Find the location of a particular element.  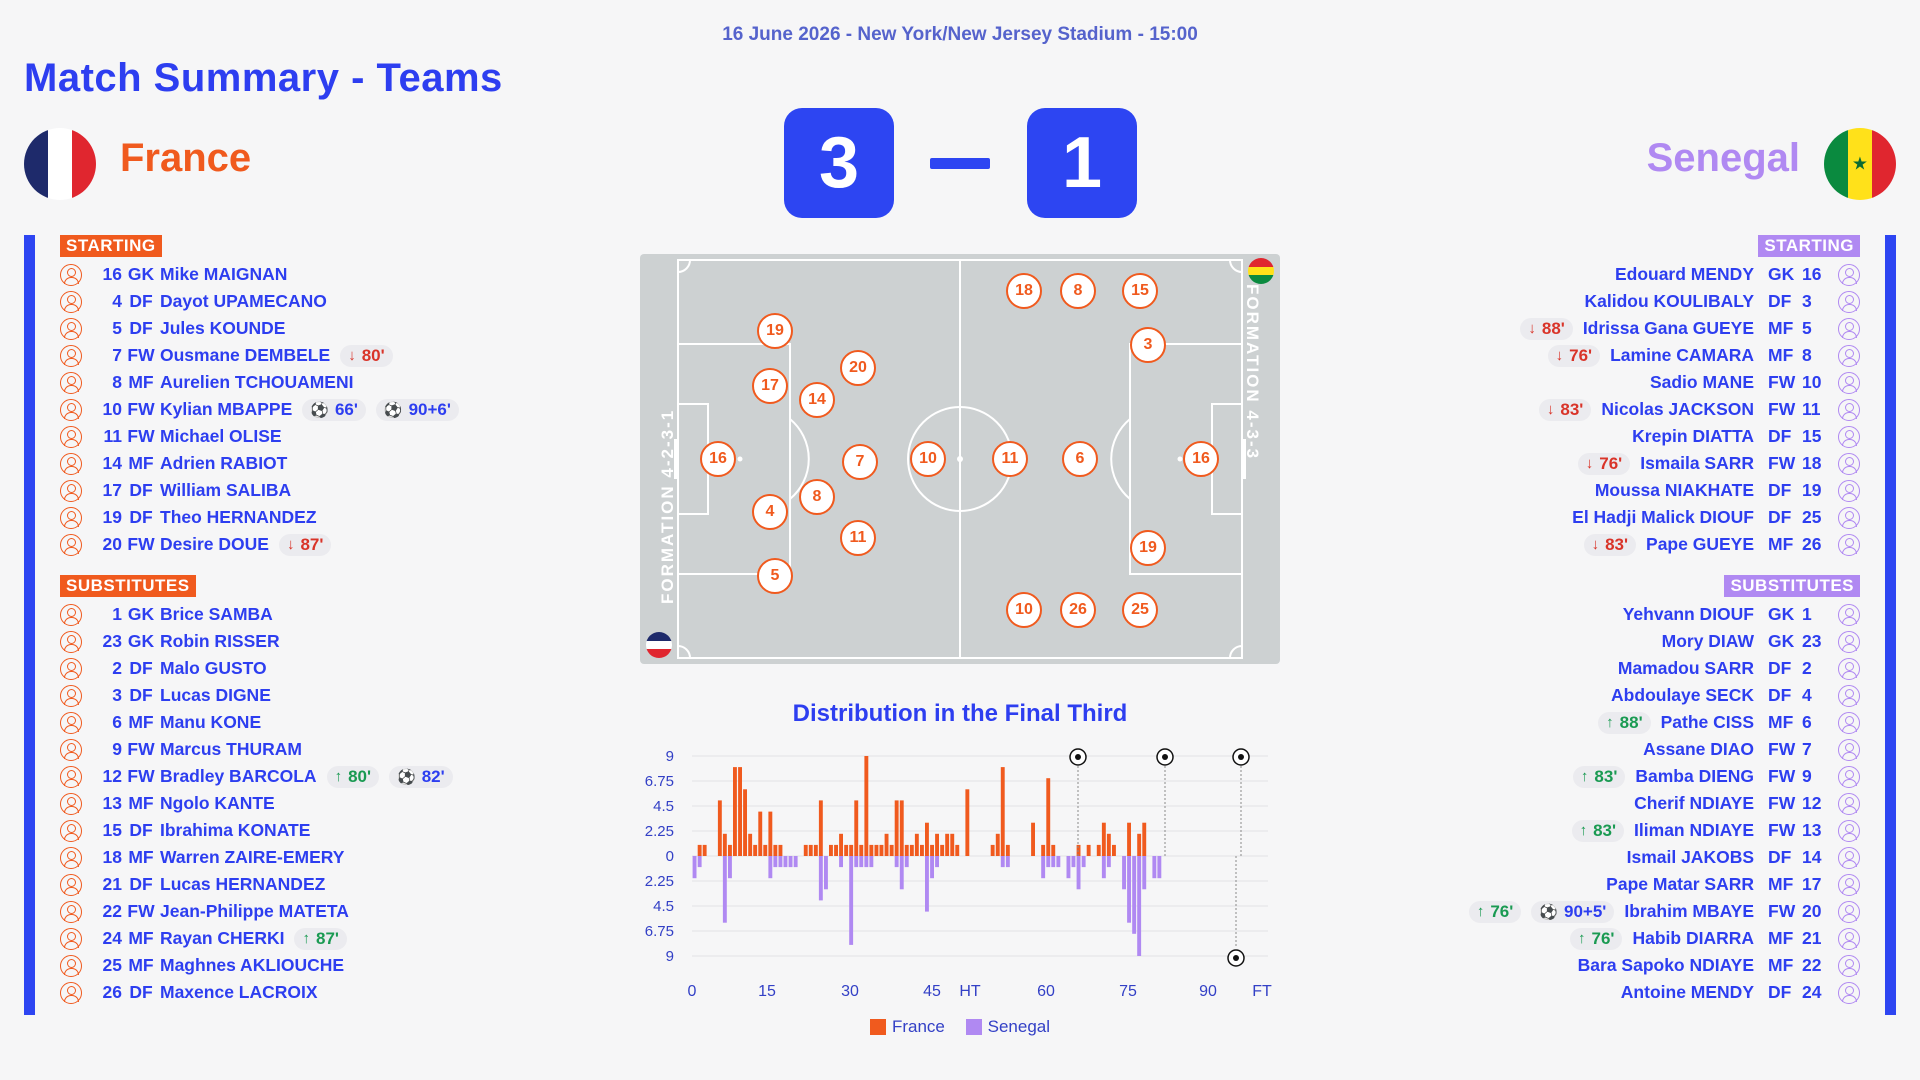

away-pitch-player: 15 is located at coordinates (1140, 291).